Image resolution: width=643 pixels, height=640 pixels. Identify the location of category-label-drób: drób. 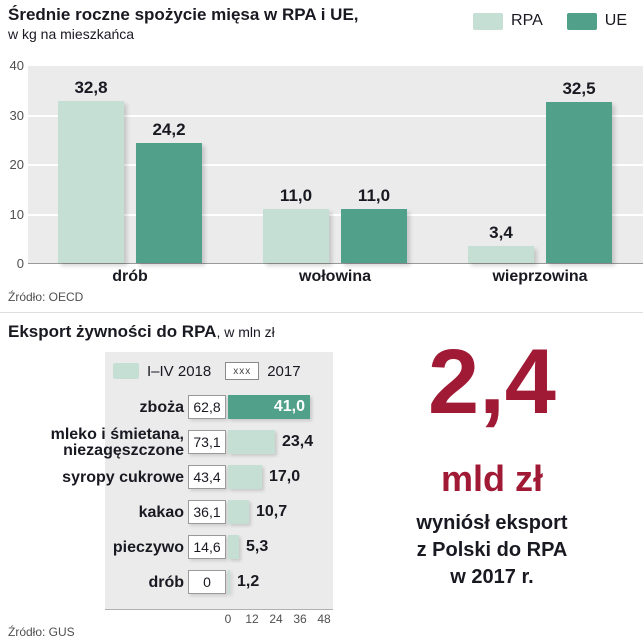
(130, 276).